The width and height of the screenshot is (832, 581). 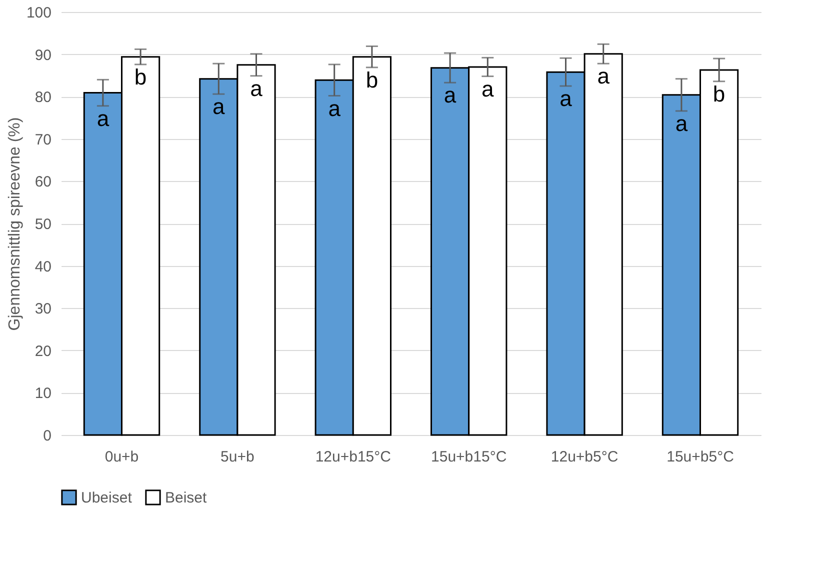 What do you see at coordinates (43, 224) in the screenshot?
I see `y-tick-label: 50` at bounding box center [43, 224].